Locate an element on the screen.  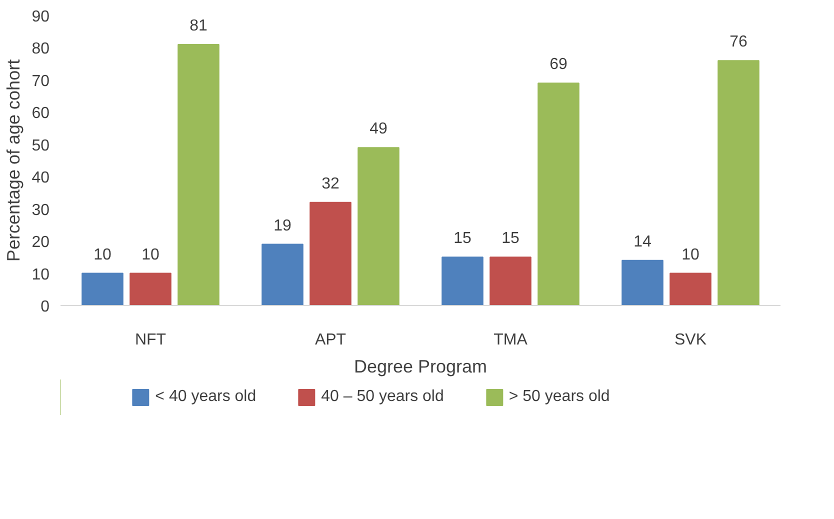
x-tick-label: TMA is located at coordinates (511, 340).